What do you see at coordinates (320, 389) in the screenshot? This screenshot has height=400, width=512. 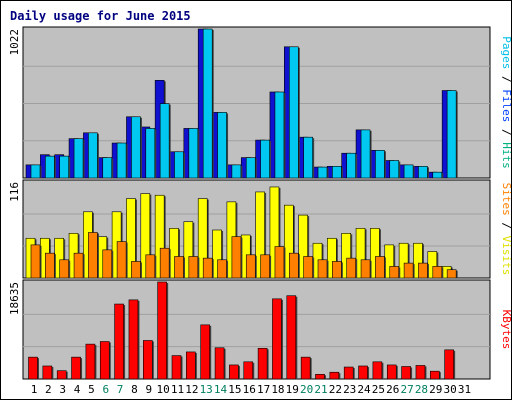 I see `x-tick-label: 21` at bounding box center [320, 389].